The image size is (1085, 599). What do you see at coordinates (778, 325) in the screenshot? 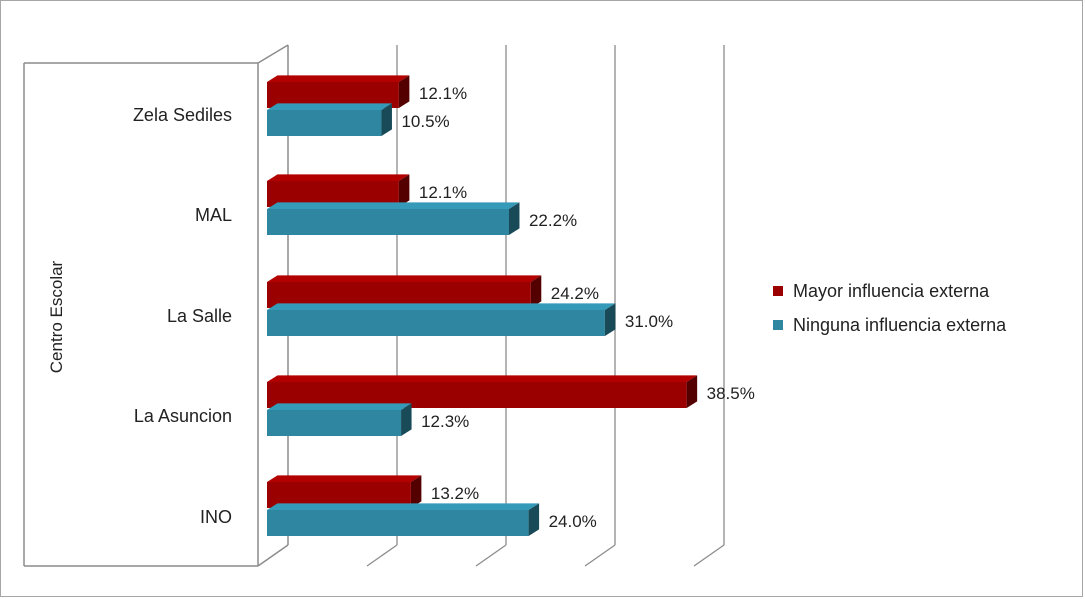
I see `legend-swatch-ninguna` at bounding box center [778, 325].